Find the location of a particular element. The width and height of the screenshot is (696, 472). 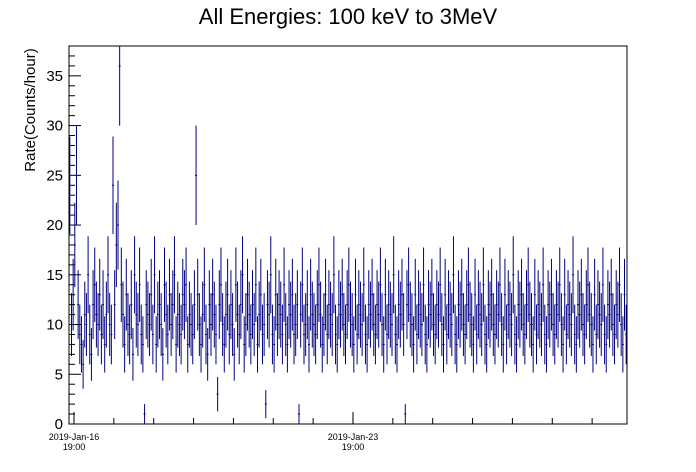

y-tick-label: 15 is located at coordinates (54, 275).